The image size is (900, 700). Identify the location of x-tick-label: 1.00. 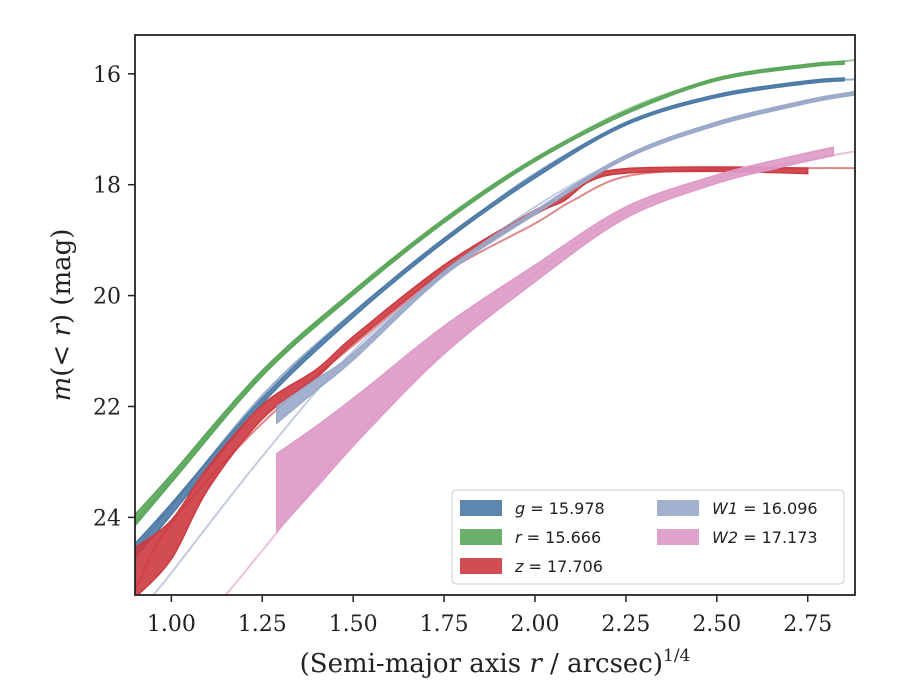
(171, 624).